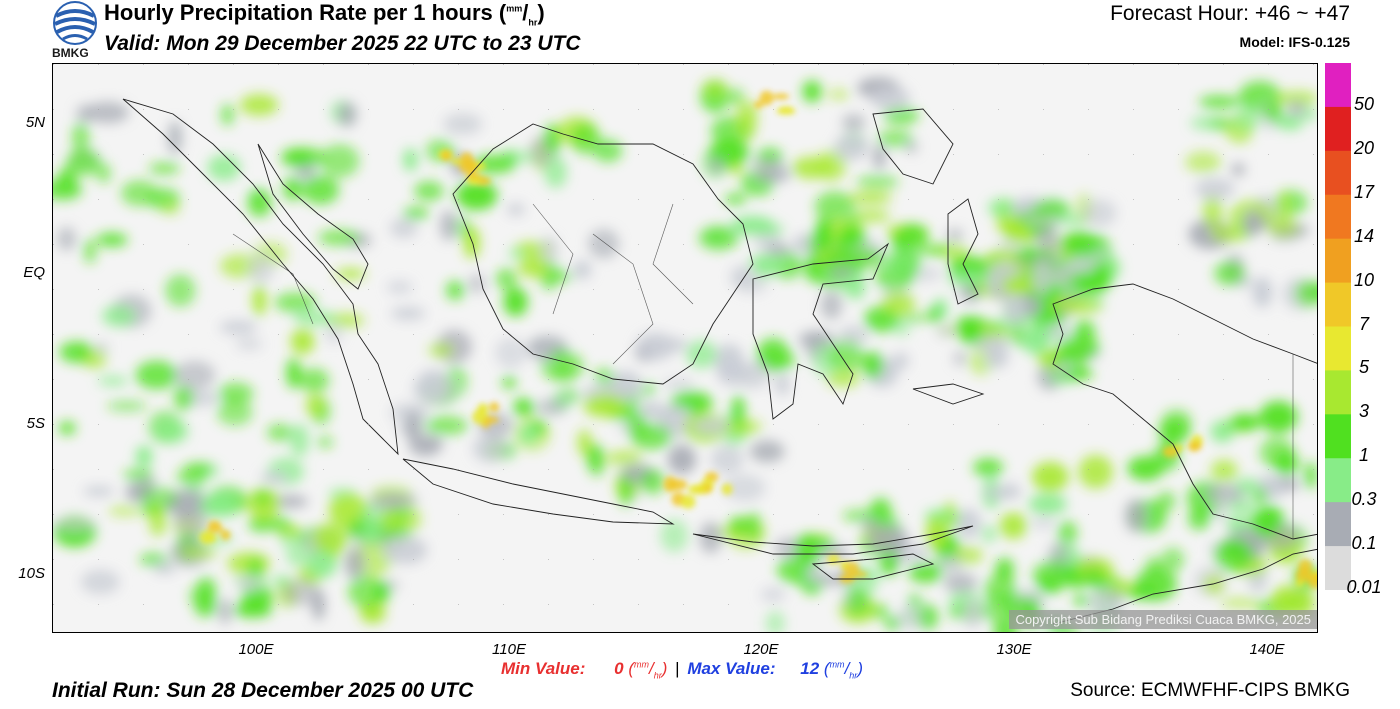 This screenshot has width=1400, height=709. Describe the element at coordinates (70, 53) in the screenshot. I see `logo-text: BMKG` at that location.